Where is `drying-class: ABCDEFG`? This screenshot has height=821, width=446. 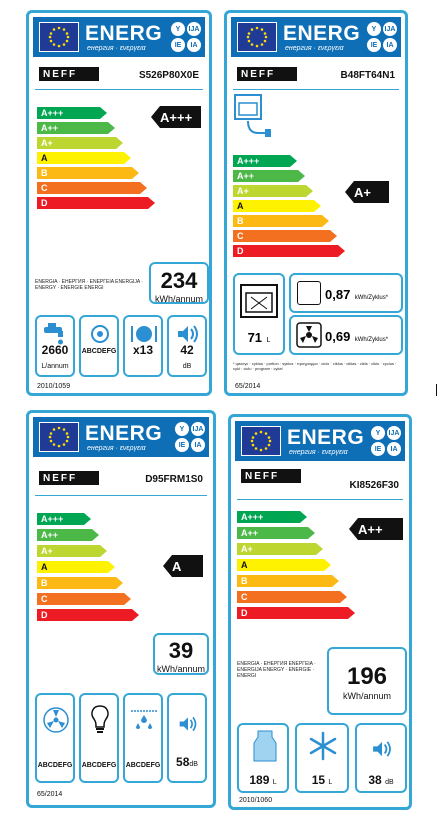 drying-class: ABCDEFG is located at coordinates (99, 351).